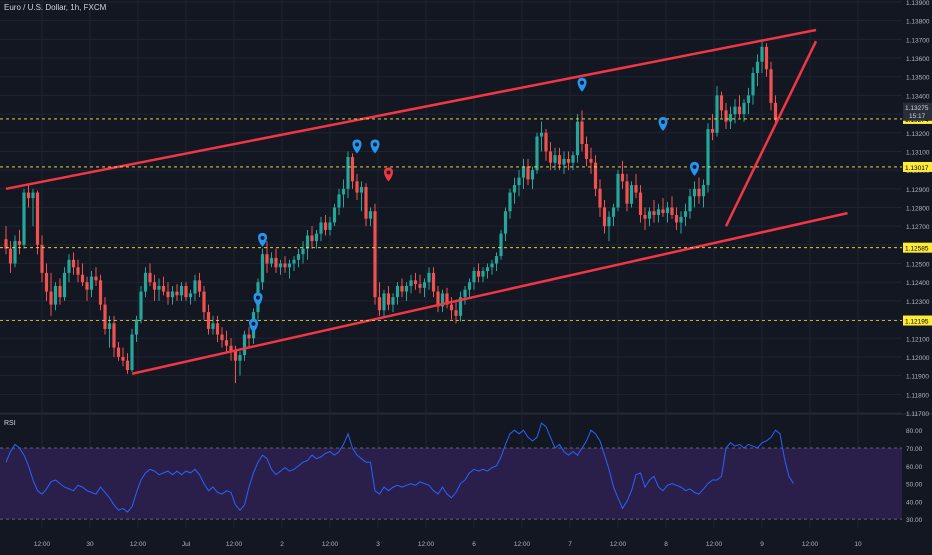  What do you see at coordinates (918, 190) in the screenshot?
I see `price-tick-label: 1.12900` at bounding box center [918, 190].